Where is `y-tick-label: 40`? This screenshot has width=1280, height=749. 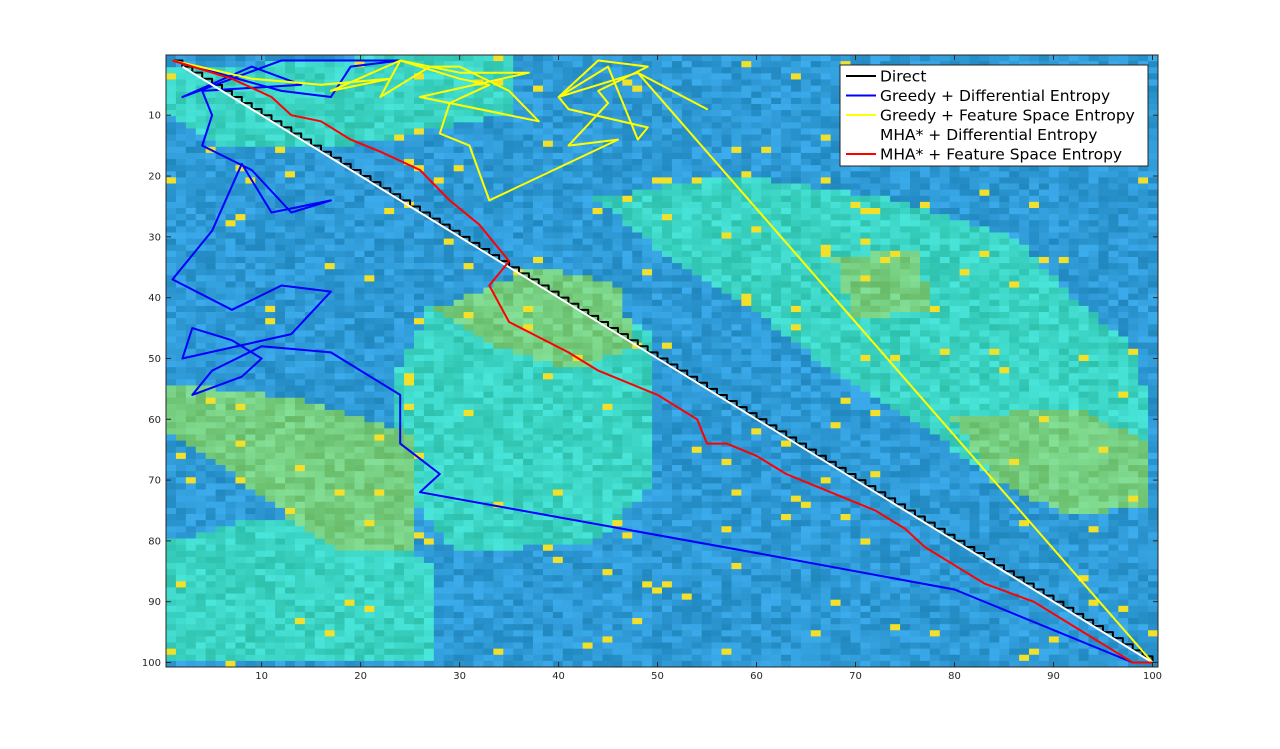 y-tick-label: 40 is located at coordinates (154, 298).